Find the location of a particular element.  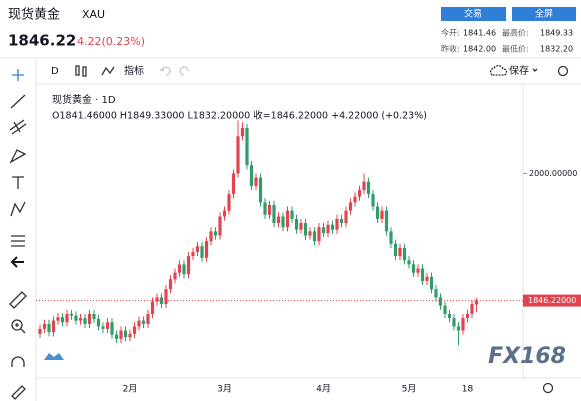

fullscreen-button: 全屏 is located at coordinates (544, 14).